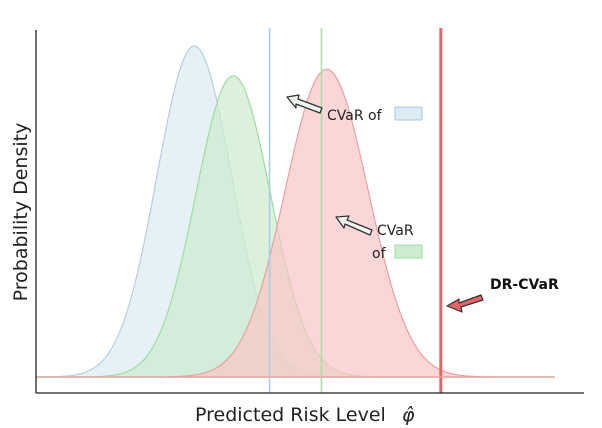 Image resolution: width=602 pixels, height=428 pixels. I want to click on x-axis-symbol: φ̂, so click(408, 415).